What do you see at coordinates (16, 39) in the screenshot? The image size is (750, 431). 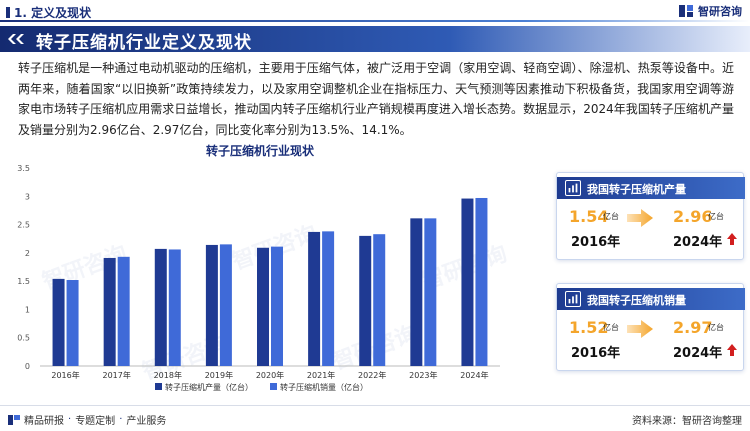 I see `chevron-deco-icon` at bounding box center [16, 39].